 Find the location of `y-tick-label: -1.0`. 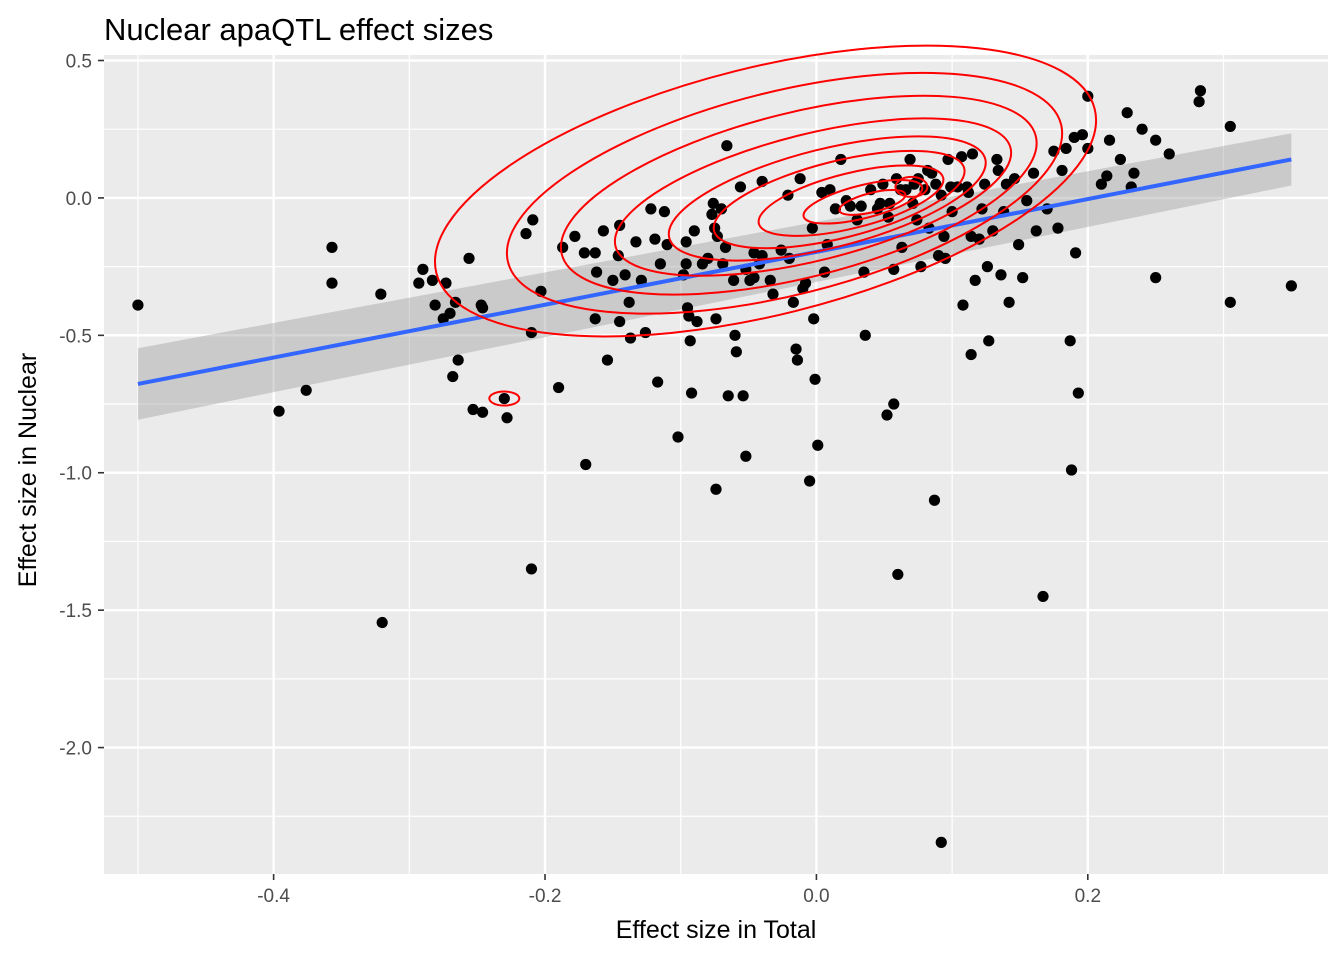

y-tick-label: -1.0 is located at coordinates (75, 474).